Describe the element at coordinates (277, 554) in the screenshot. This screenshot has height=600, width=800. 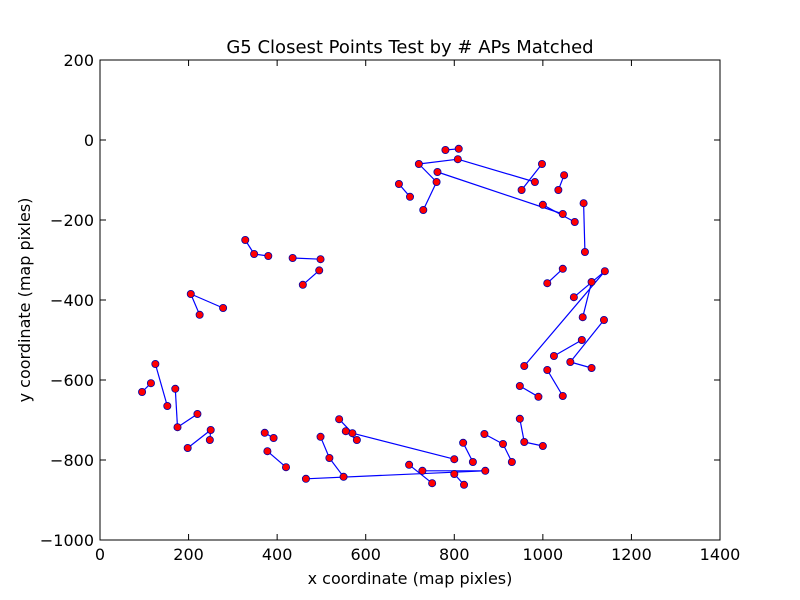
I see `x-tick-label: 400` at that location.